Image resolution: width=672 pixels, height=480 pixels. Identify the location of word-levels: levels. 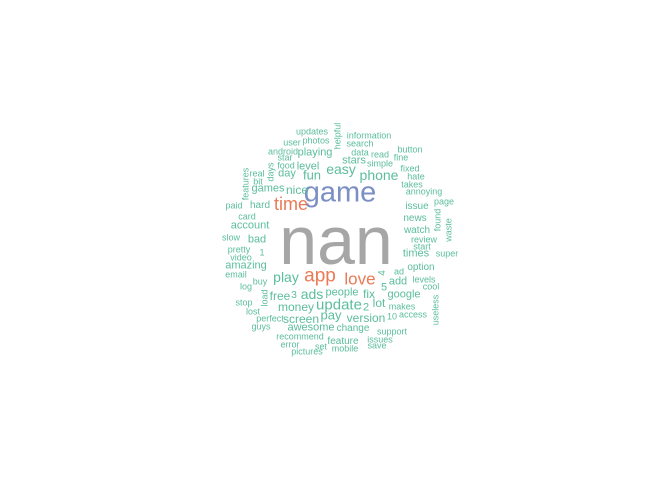
(424, 279).